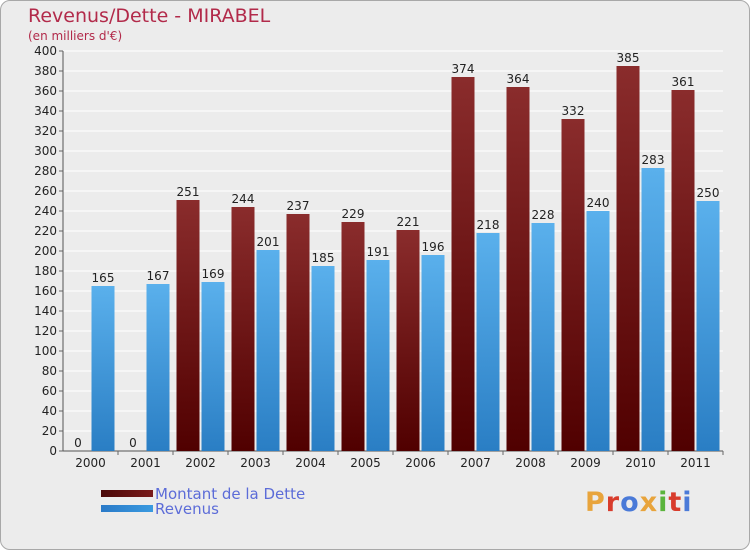  I want to click on data-label-dette: 361, so click(683, 82).